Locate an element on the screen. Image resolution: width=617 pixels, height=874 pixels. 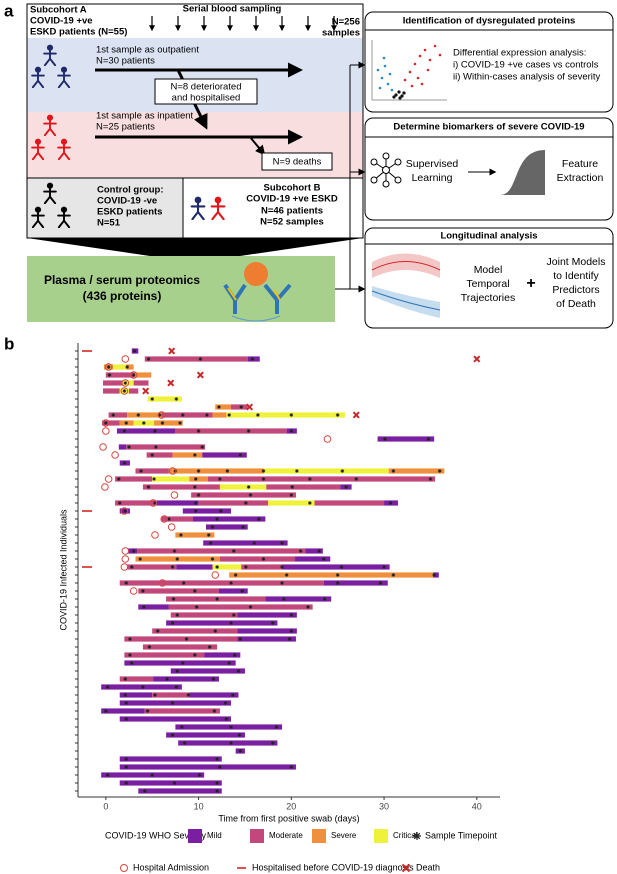
box-title: Identification of dysregulated proteins is located at coordinates (489, 21).